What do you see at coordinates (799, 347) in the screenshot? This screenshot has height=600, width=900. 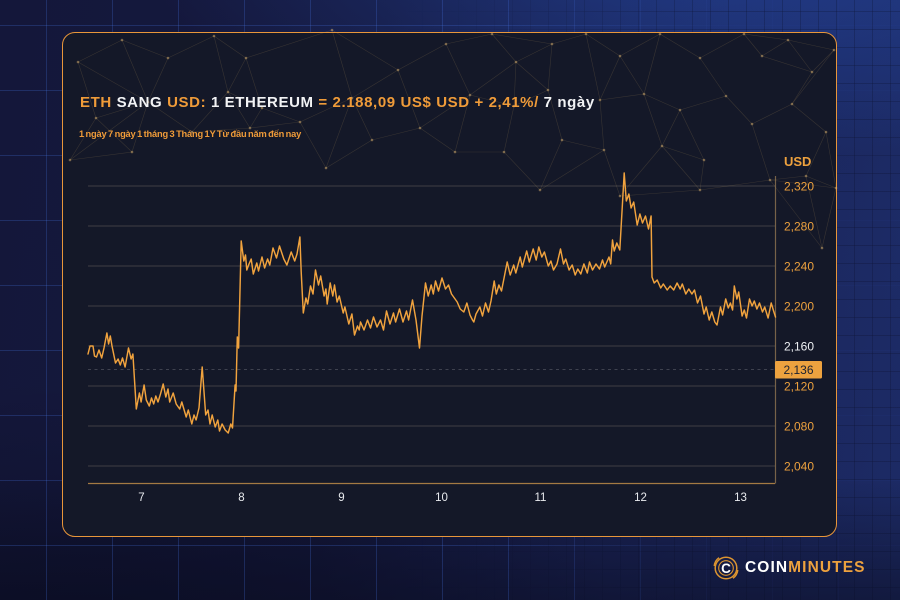 I see `svg-text: 2,160` at bounding box center [799, 347].